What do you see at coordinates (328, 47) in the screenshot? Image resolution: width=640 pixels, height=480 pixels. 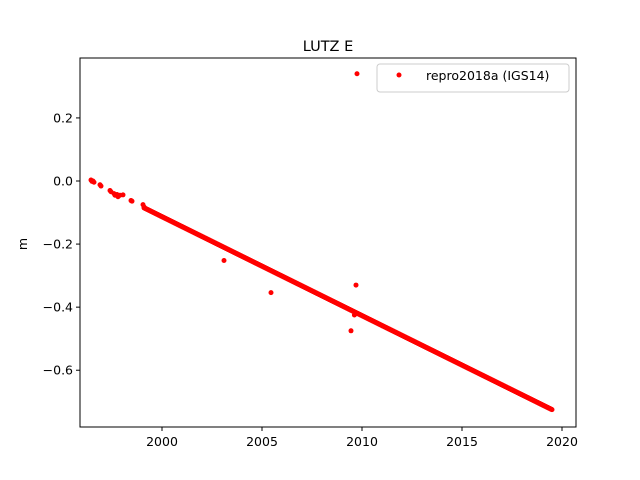 I see `chart-title: LUTZ E` at bounding box center [328, 47].